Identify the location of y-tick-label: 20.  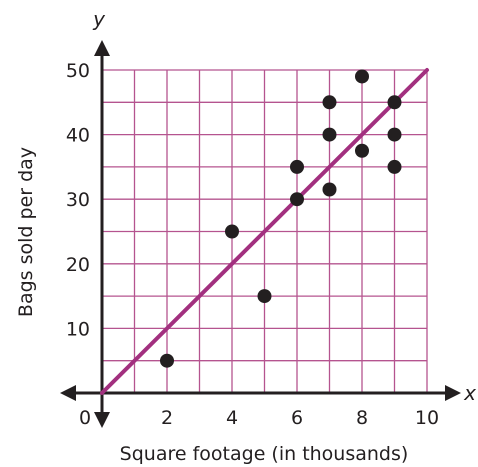
(78, 265).